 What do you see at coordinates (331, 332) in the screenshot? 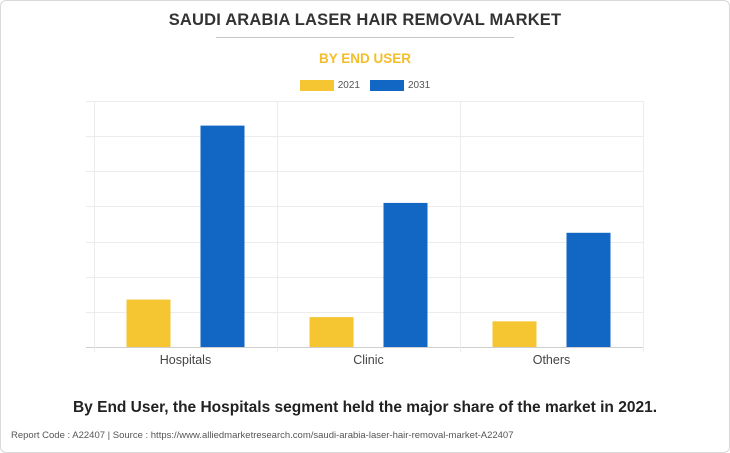
I see `bar-clinic-2021` at bounding box center [331, 332].